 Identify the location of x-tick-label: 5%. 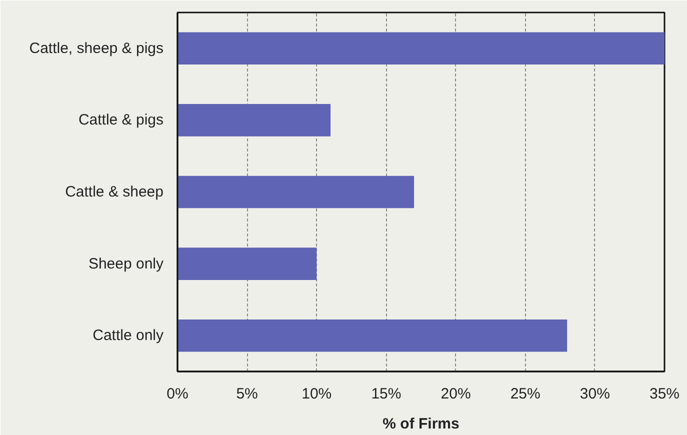
(247, 394).